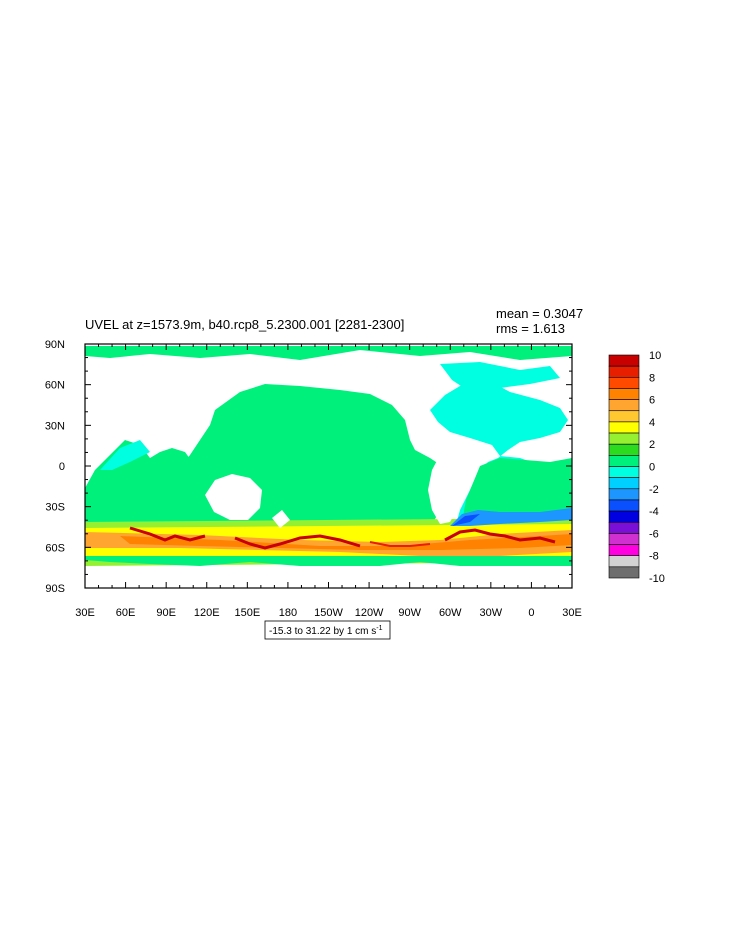 Image resolution: width=733 pixels, height=945 pixels. Describe the element at coordinates (62, 467) in the screenshot. I see `y-tick-label: 0` at that location.